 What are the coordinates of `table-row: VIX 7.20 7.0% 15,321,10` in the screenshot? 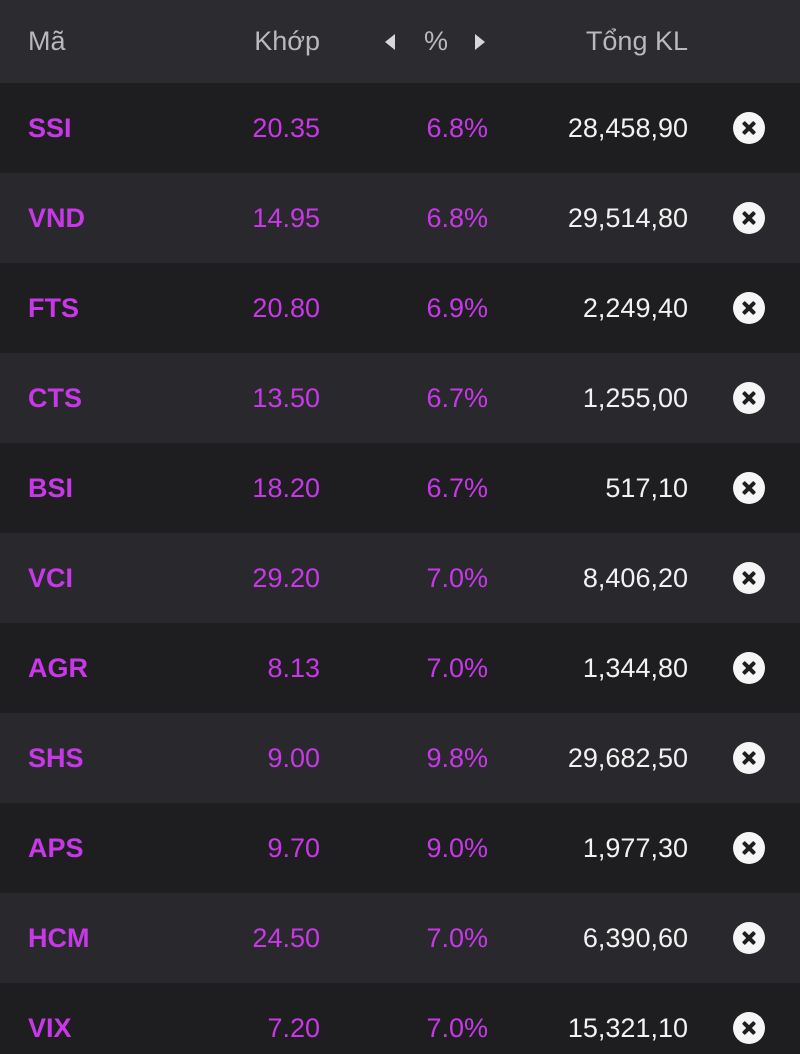 It's located at (400, 1018).